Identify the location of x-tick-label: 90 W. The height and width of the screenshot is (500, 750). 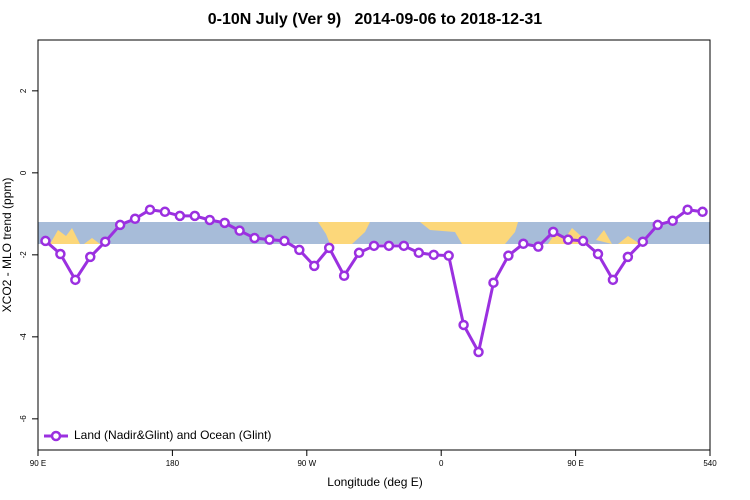
(306, 463).